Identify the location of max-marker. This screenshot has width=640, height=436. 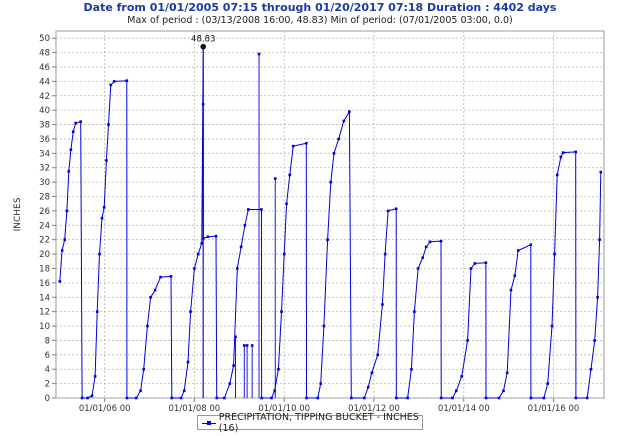
(203, 46).